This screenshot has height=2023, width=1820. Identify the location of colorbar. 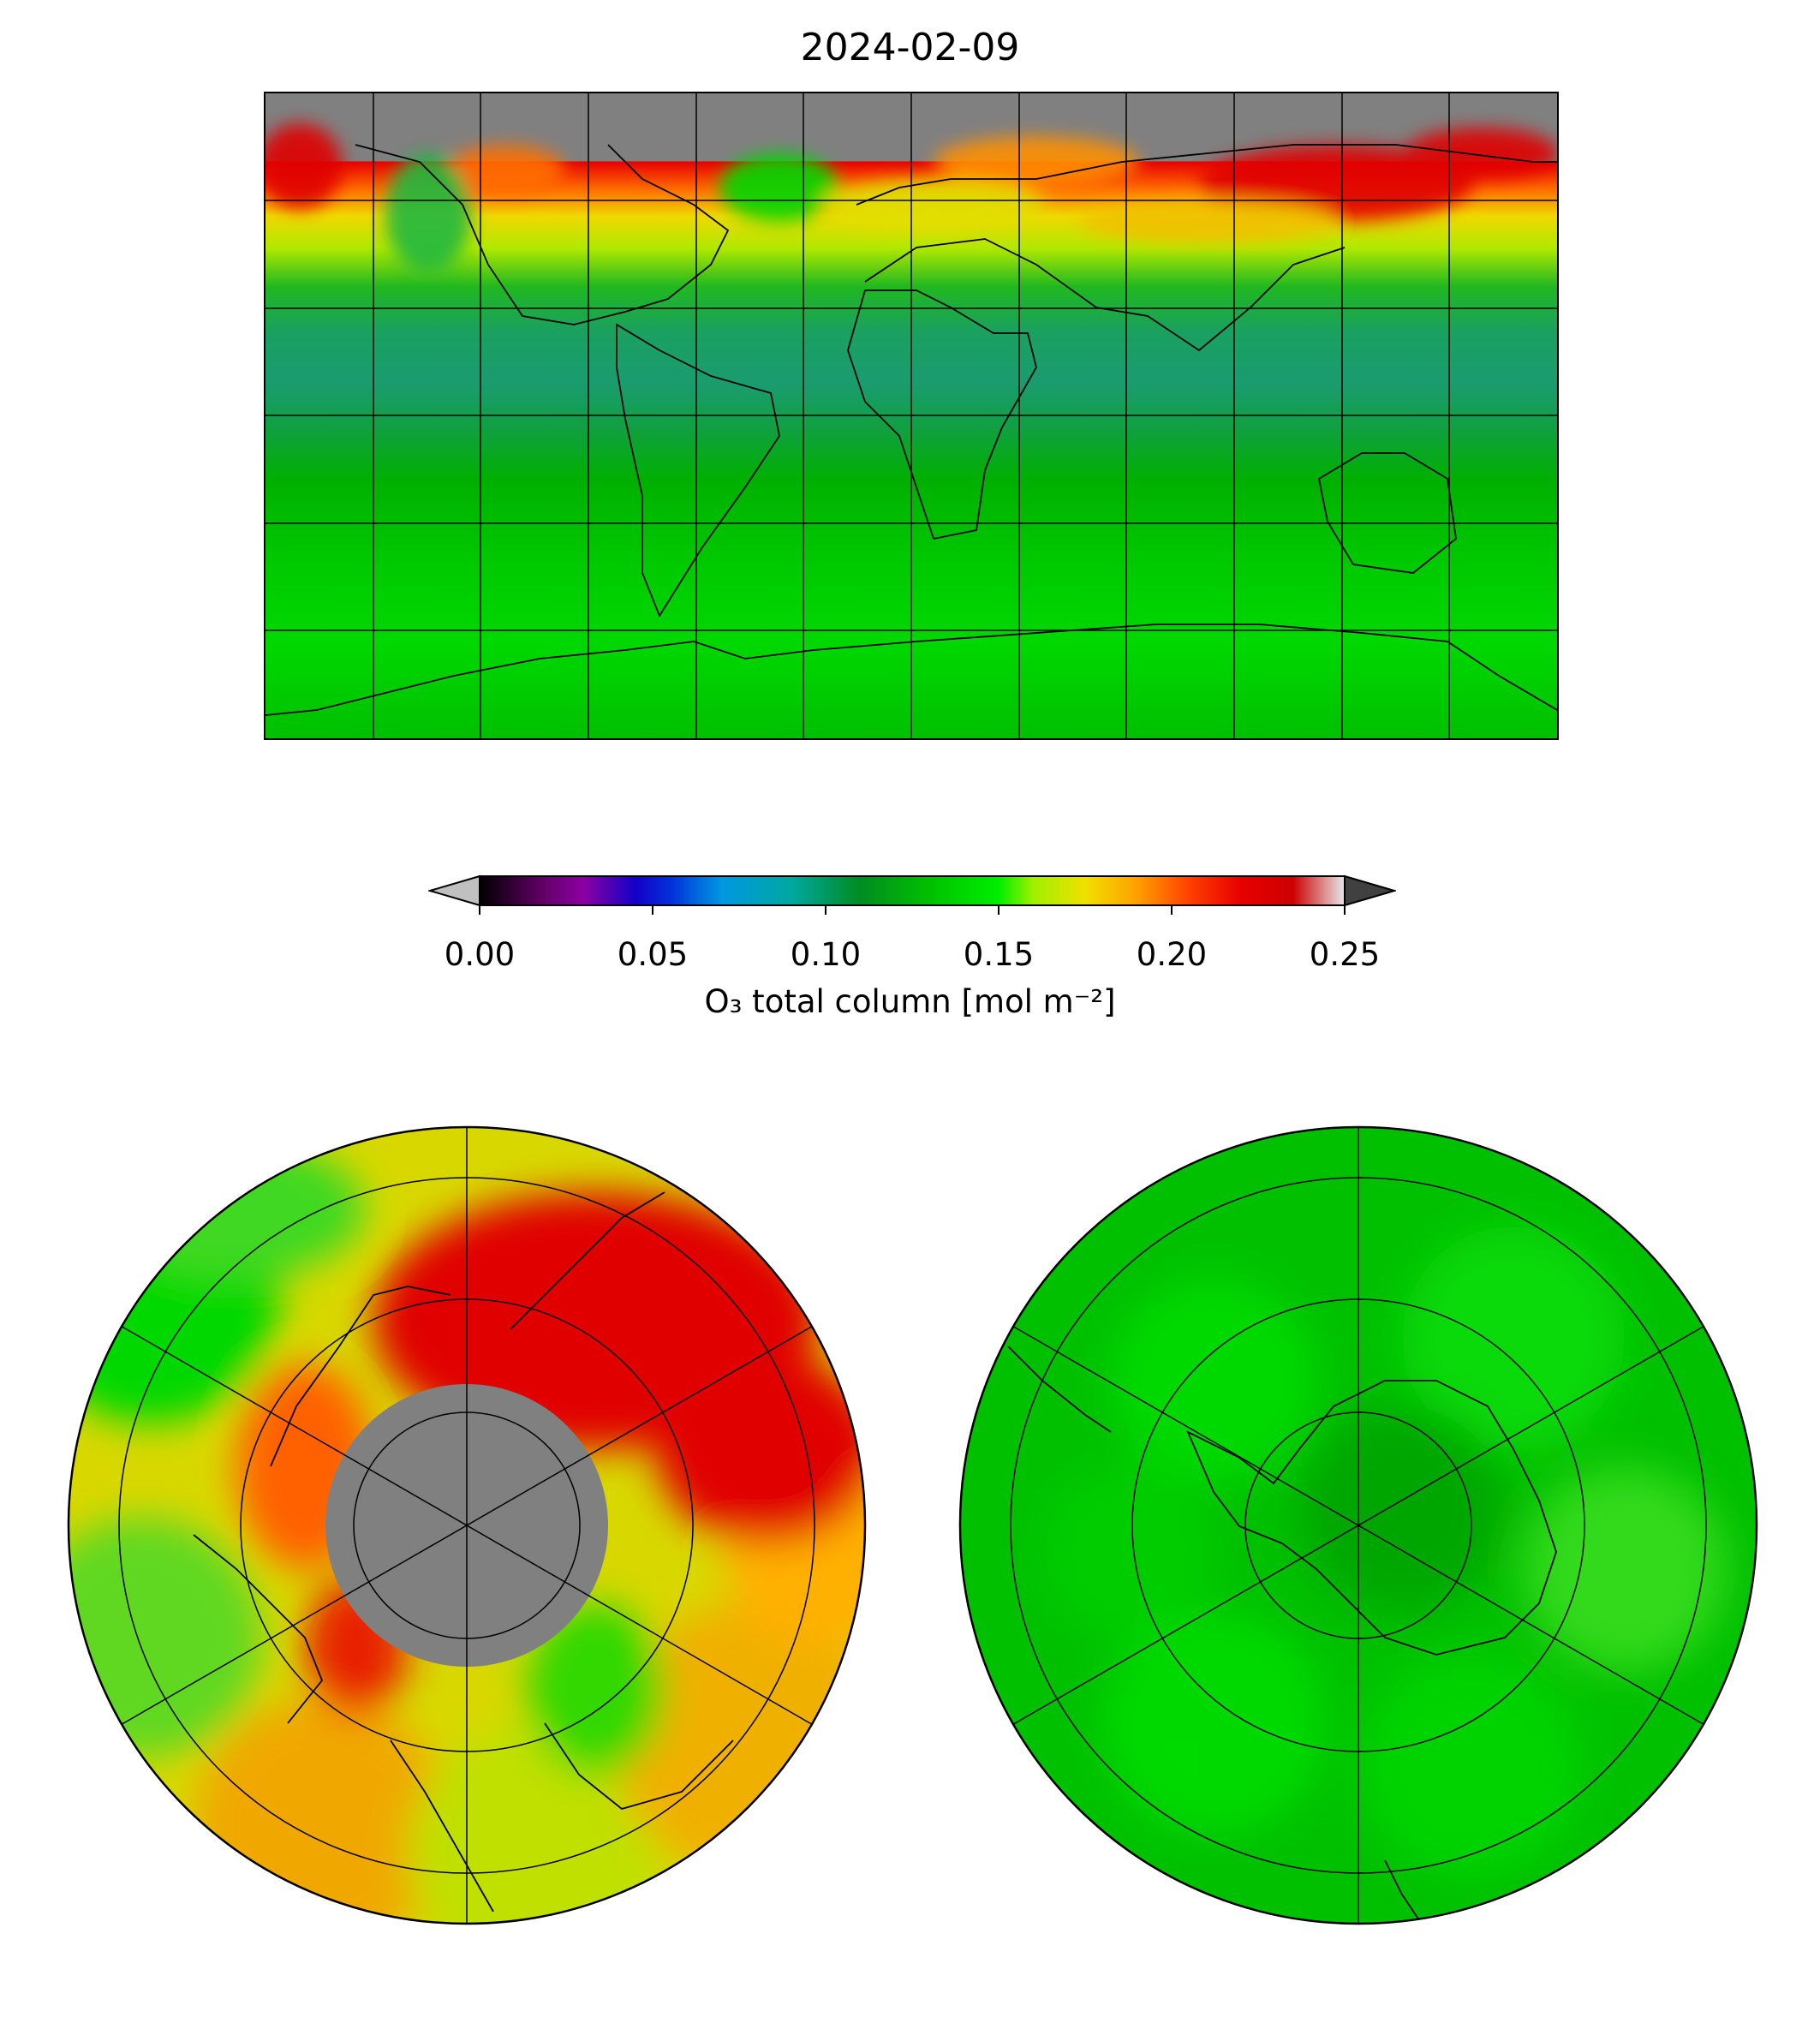
(912, 895).